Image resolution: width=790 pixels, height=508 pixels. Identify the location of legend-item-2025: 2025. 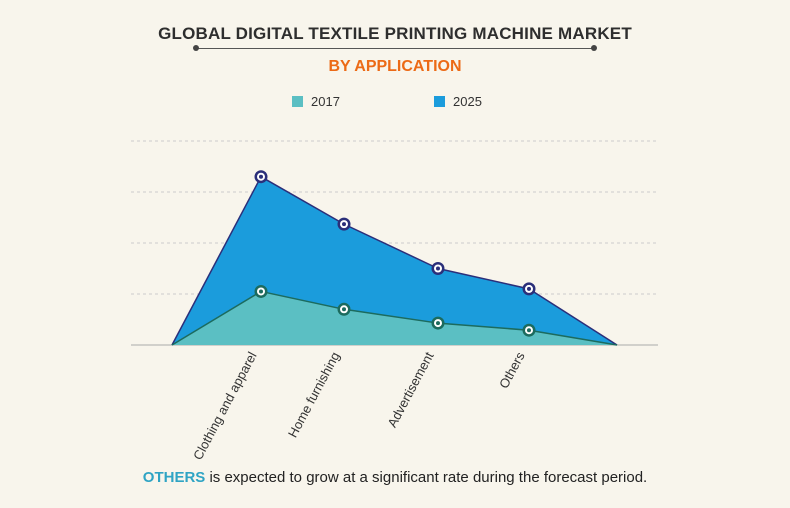
(458, 101).